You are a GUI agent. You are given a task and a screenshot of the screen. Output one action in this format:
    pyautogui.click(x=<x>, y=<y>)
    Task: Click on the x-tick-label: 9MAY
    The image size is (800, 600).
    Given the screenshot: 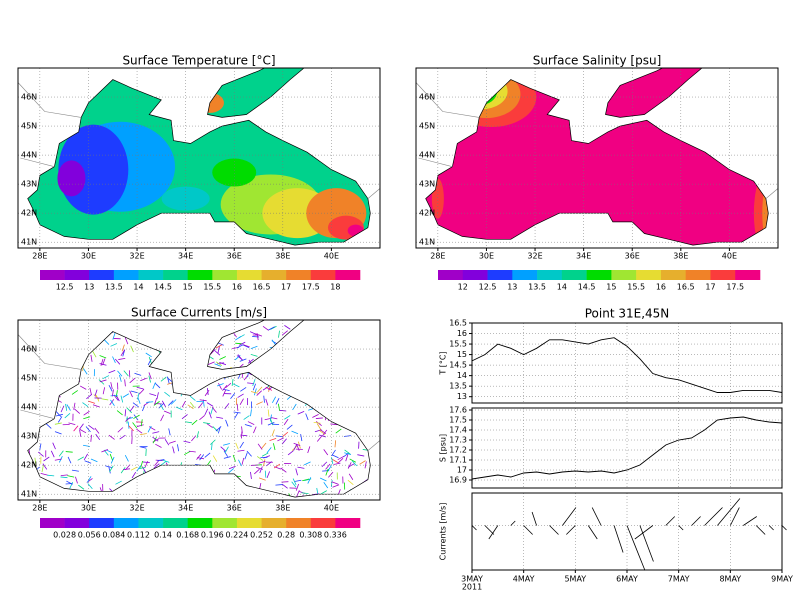 What is the action you would take?
    pyautogui.click(x=782, y=579)
    